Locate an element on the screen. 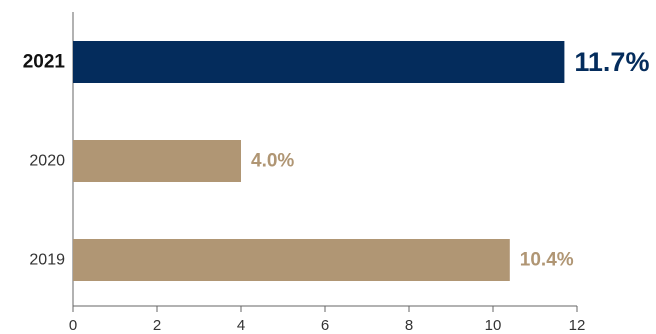 Image resolution: width=656 pixels, height=334 pixels. x-tick-label: 8 is located at coordinates (409, 325).